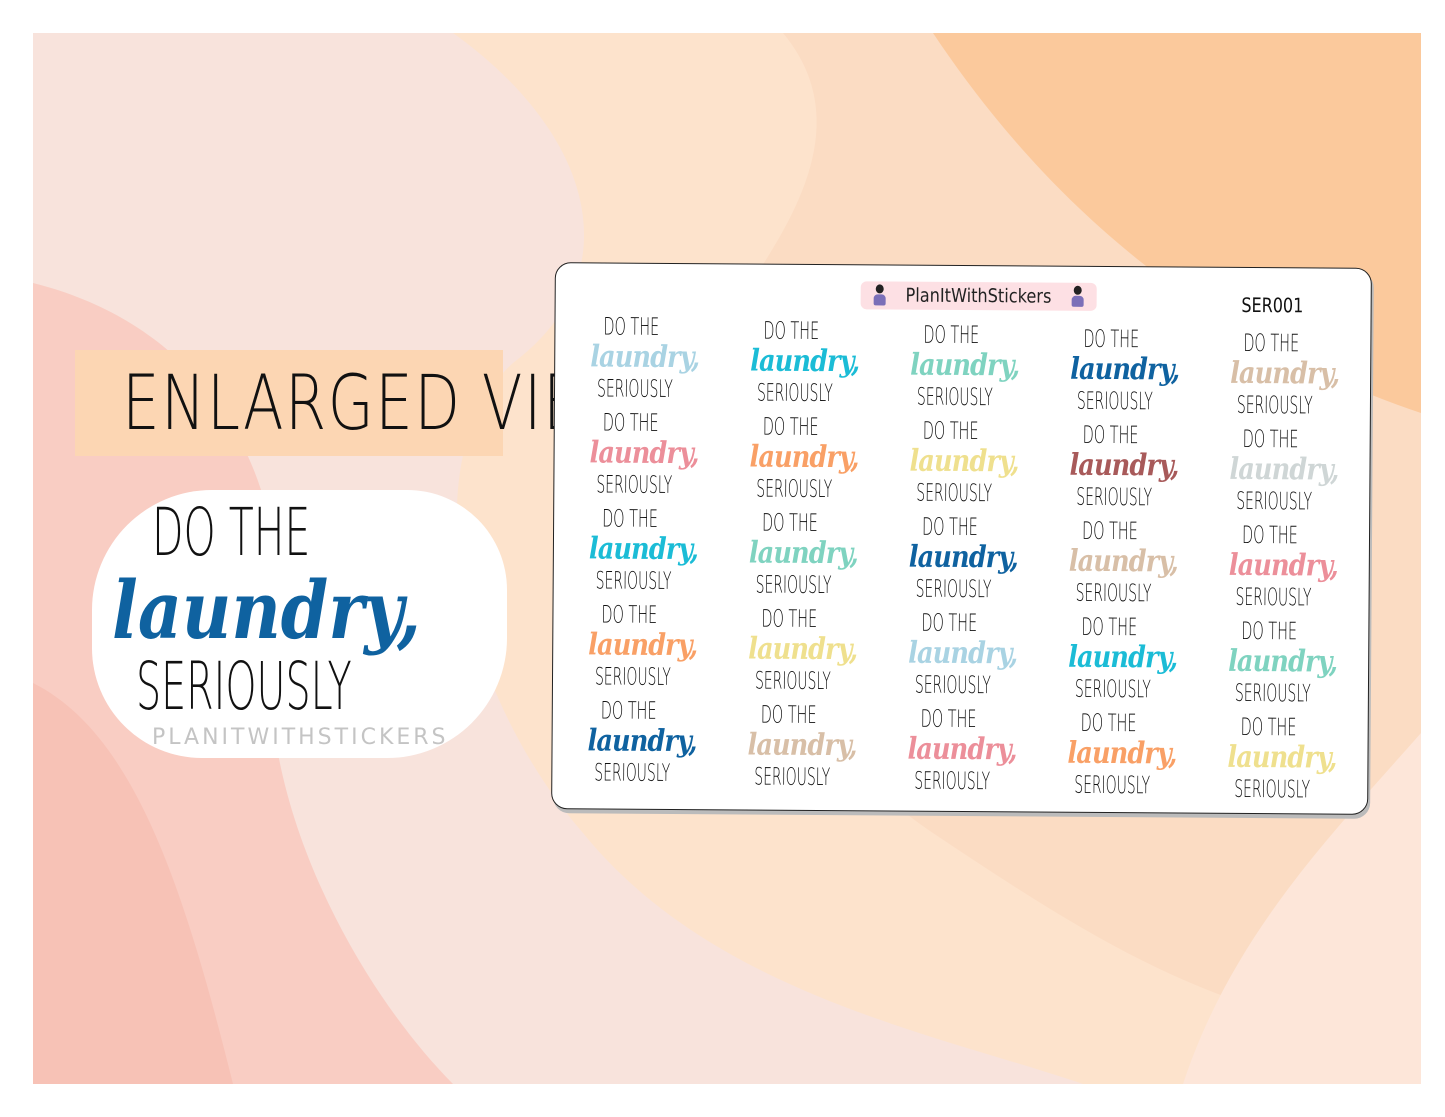 The height and width of the screenshot is (1117, 1445). Describe the element at coordinates (382, 402) in the screenshot. I see `enlarged-view-text: ENLARGED VIEW` at that location.